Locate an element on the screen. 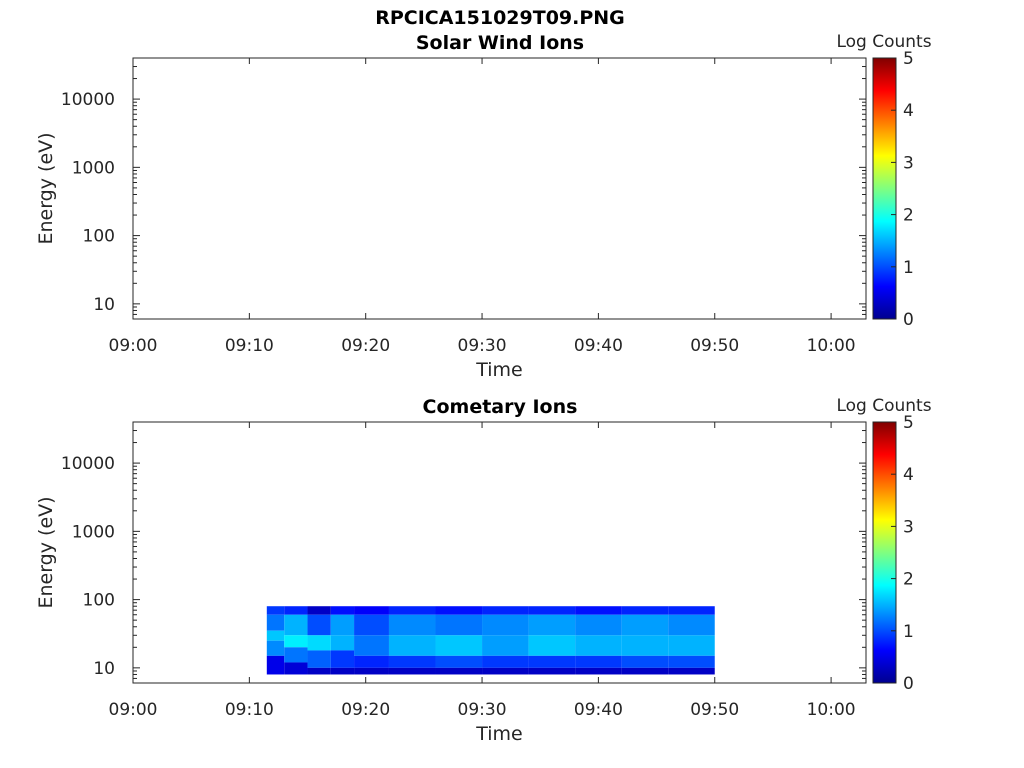 This screenshot has height=768, width=1024. panel-title: Solar Wind Ions is located at coordinates (500, 43).